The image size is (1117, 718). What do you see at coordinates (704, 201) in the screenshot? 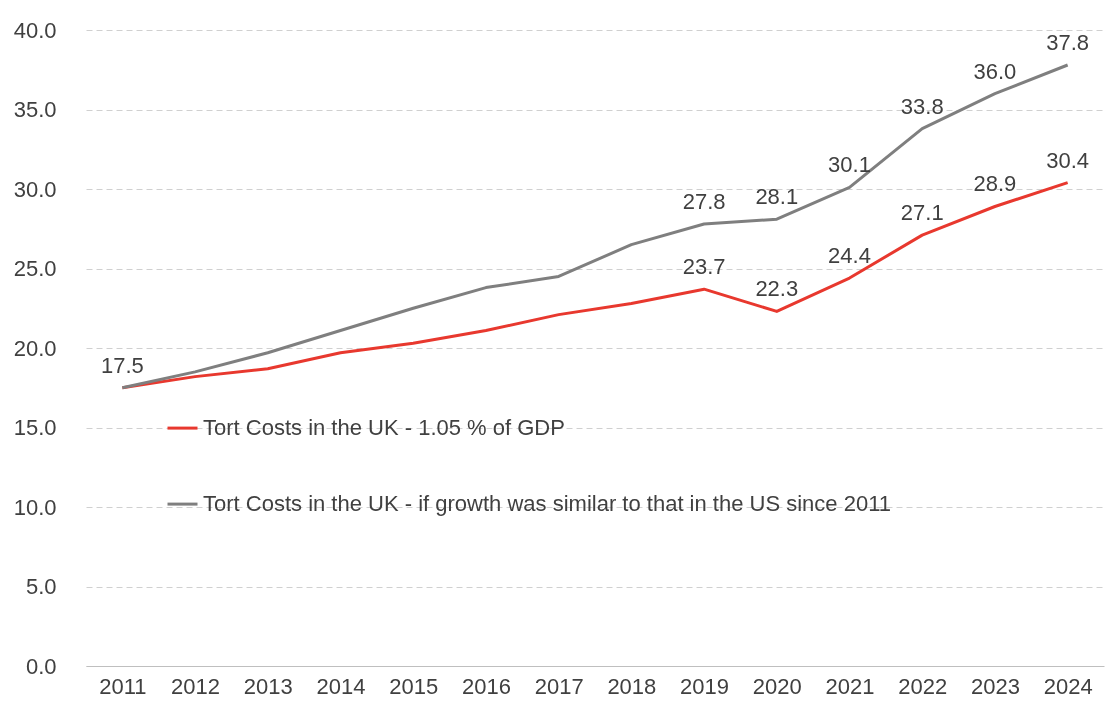
I see `data-label: 27.8` at bounding box center [704, 201].